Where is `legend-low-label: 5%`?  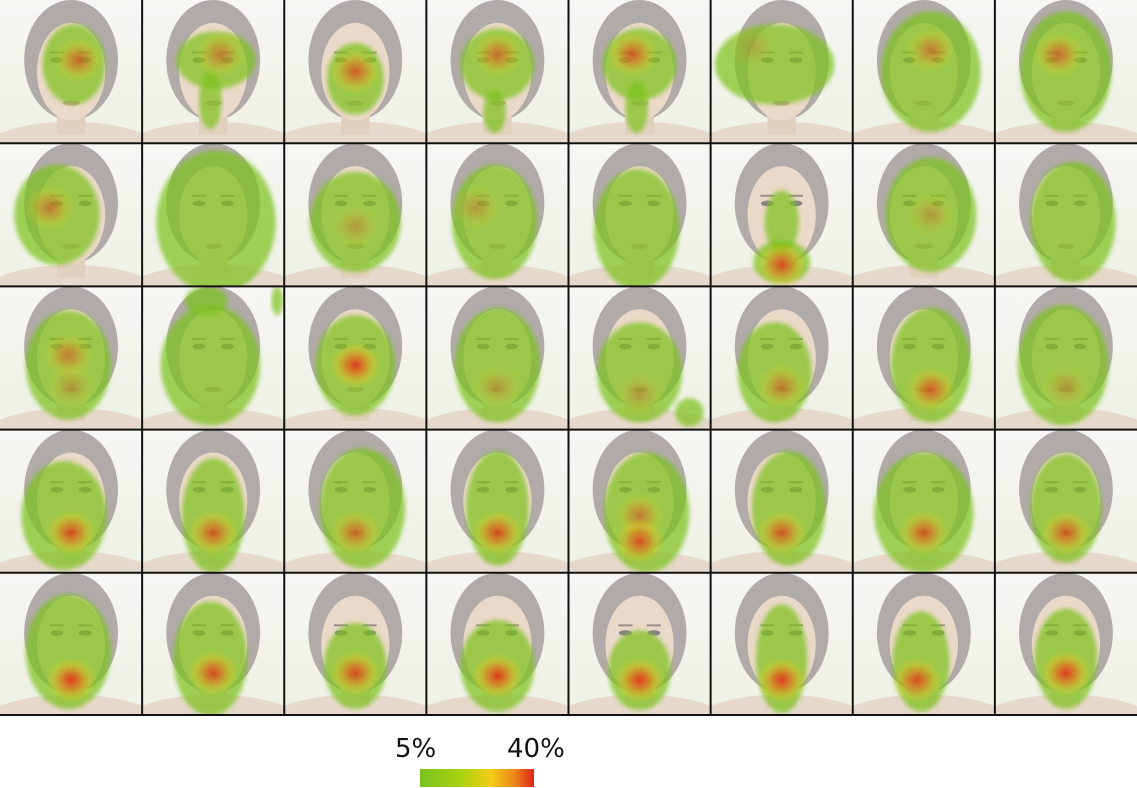 legend-low-label: 5% is located at coordinates (416, 749).